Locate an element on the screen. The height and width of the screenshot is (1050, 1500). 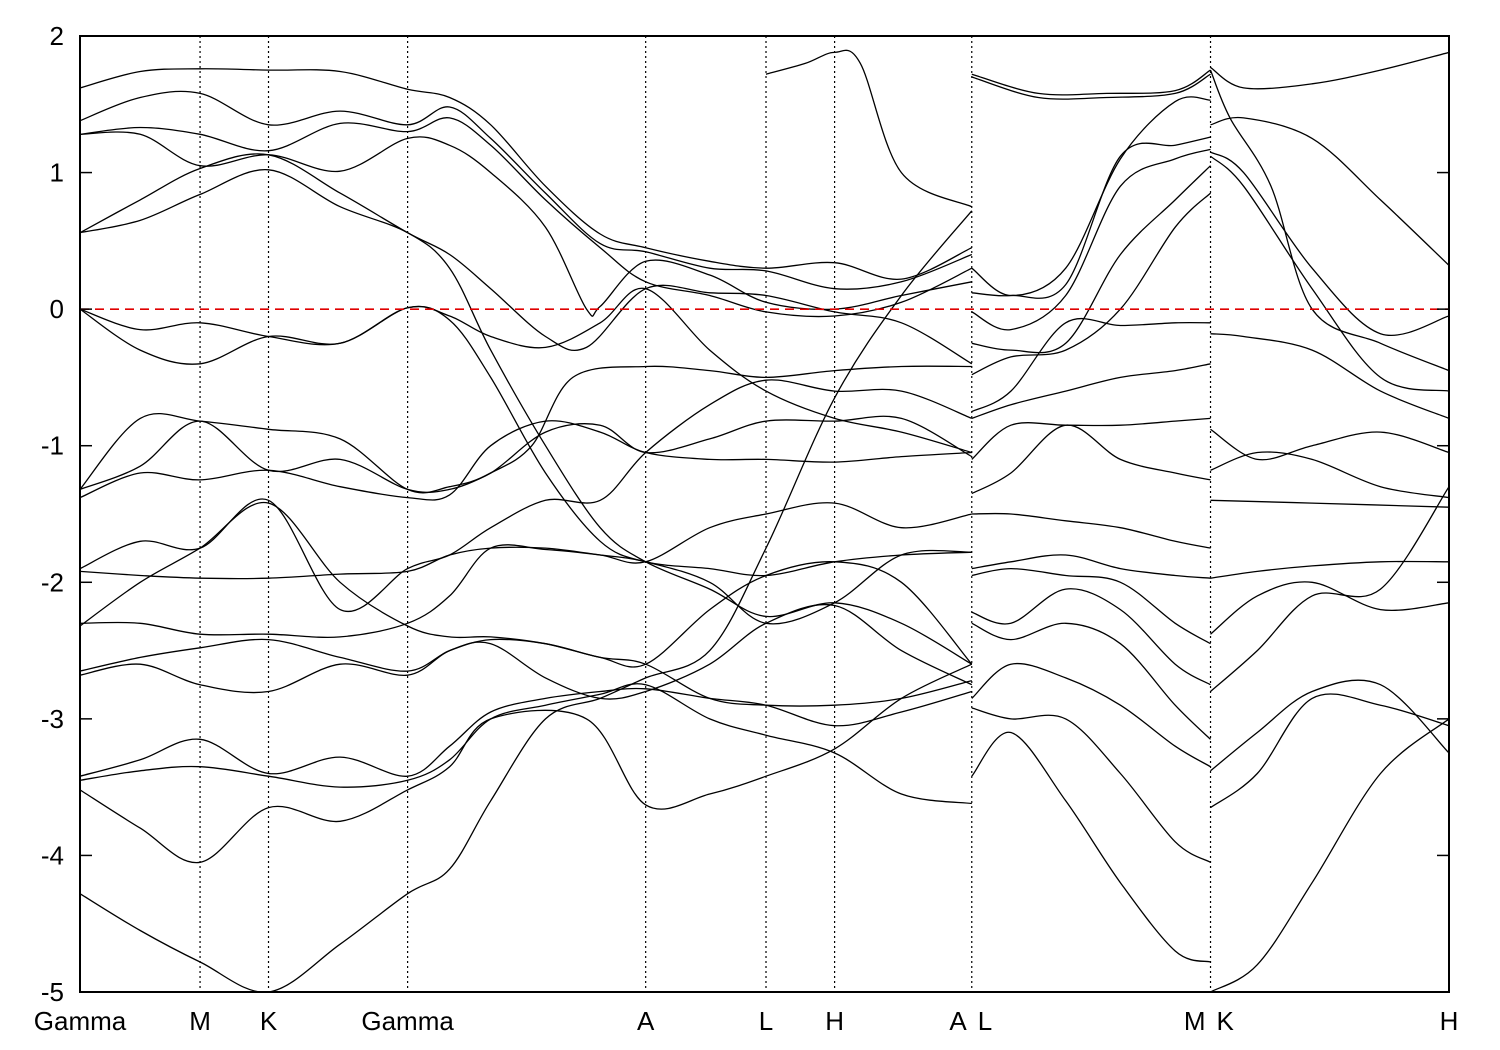
y-tick-label: 2 is located at coordinates (57, 36).